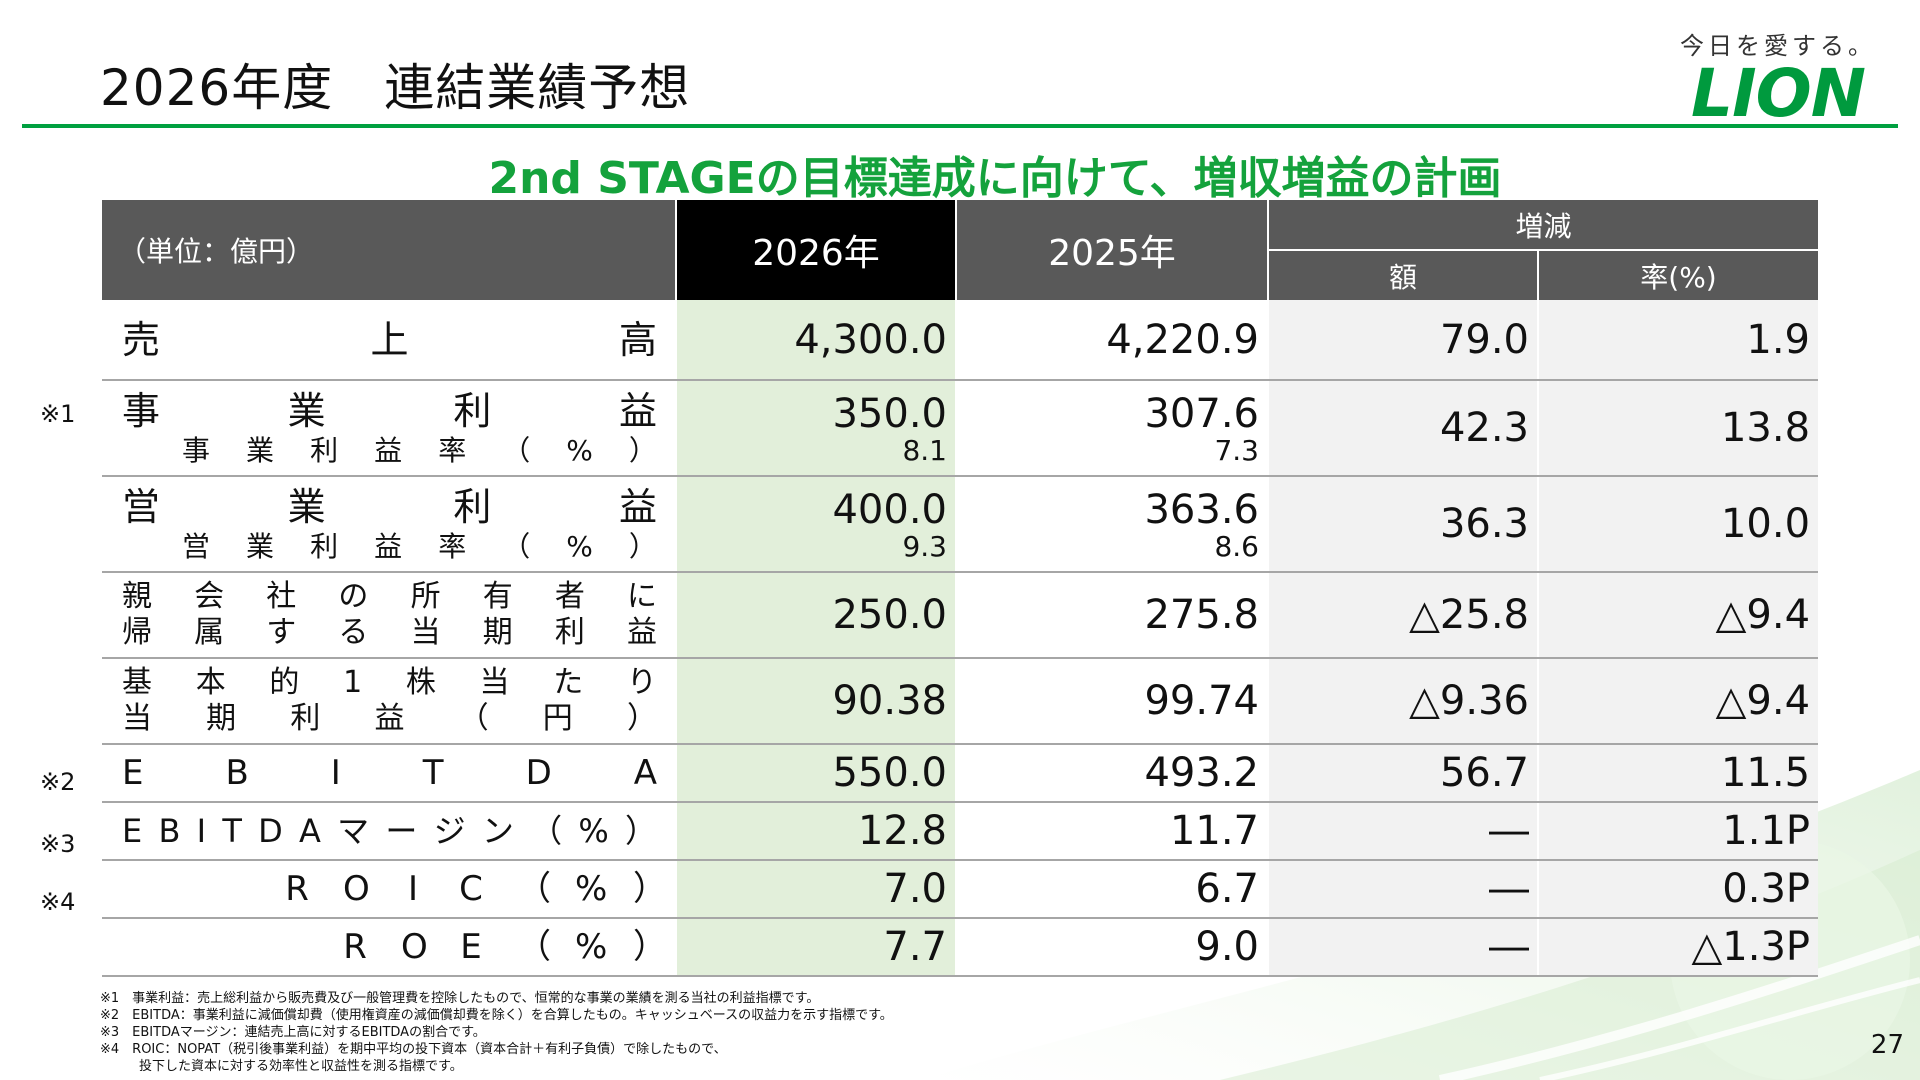 The image size is (1920, 1080). I want to click on value-2025: 6.7, so click(1111, 889).